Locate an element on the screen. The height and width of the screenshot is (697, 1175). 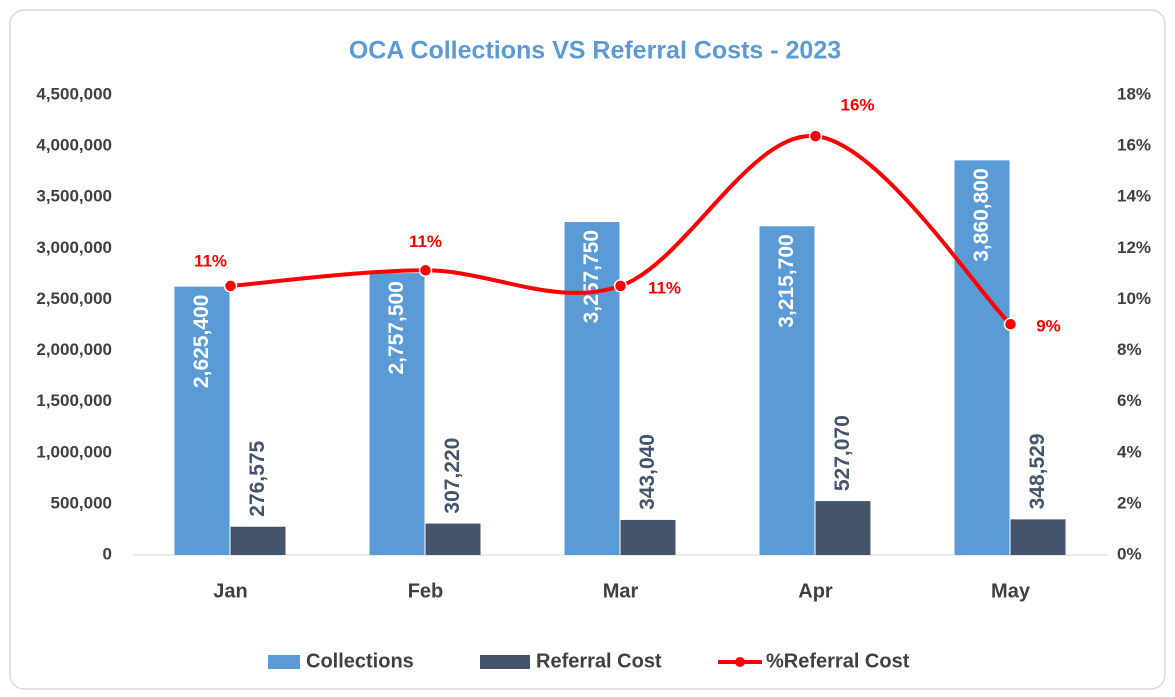
data-label: 2,757,500 is located at coordinates (396, 327).